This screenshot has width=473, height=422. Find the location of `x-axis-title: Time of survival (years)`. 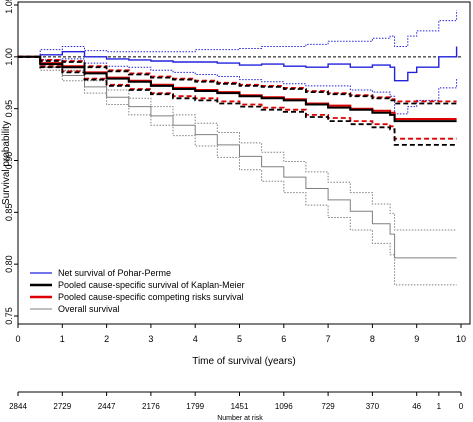

x-axis-title: Time of survival (years) is located at coordinates (244, 361).